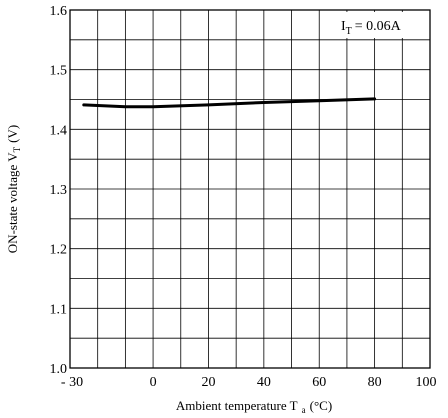  What do you see at coordinates (378, 26) in the screenshot?
I see `annotation-rest: = 0.06A` at bounding box center [378, 26].